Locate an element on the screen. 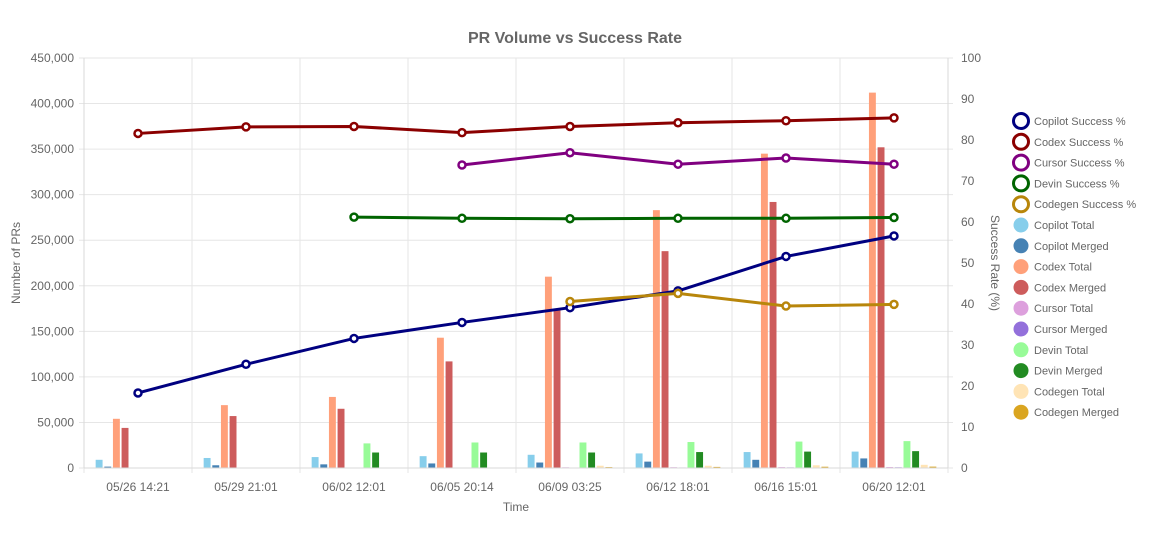 The height and width of the screenshot is (533, 1165). y2-tick-label: 80 is located at coordinates (968, 140).